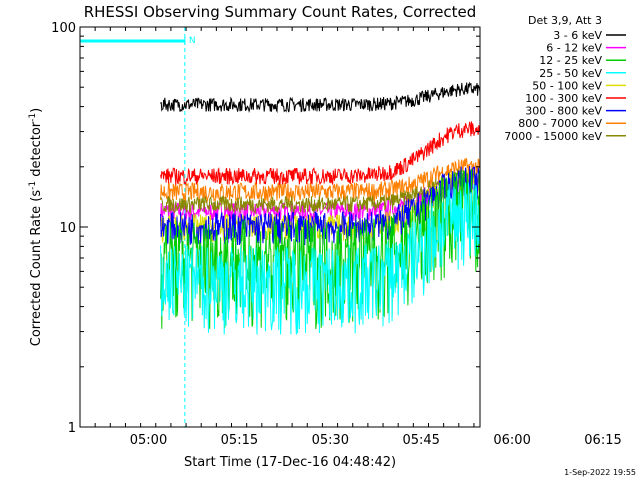 The width and height of the screenshot is (640, 480). I want to click on x-tick-label: 06:15, so click(602, 440).